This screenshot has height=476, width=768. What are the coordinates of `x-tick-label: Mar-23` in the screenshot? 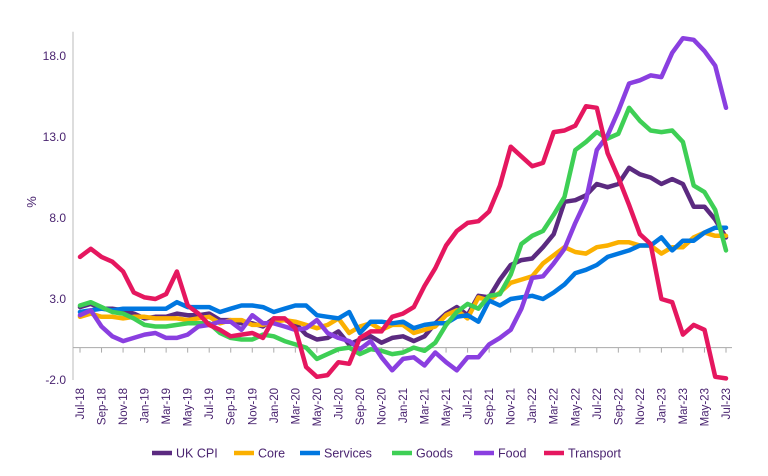 It's located at (684, 406).